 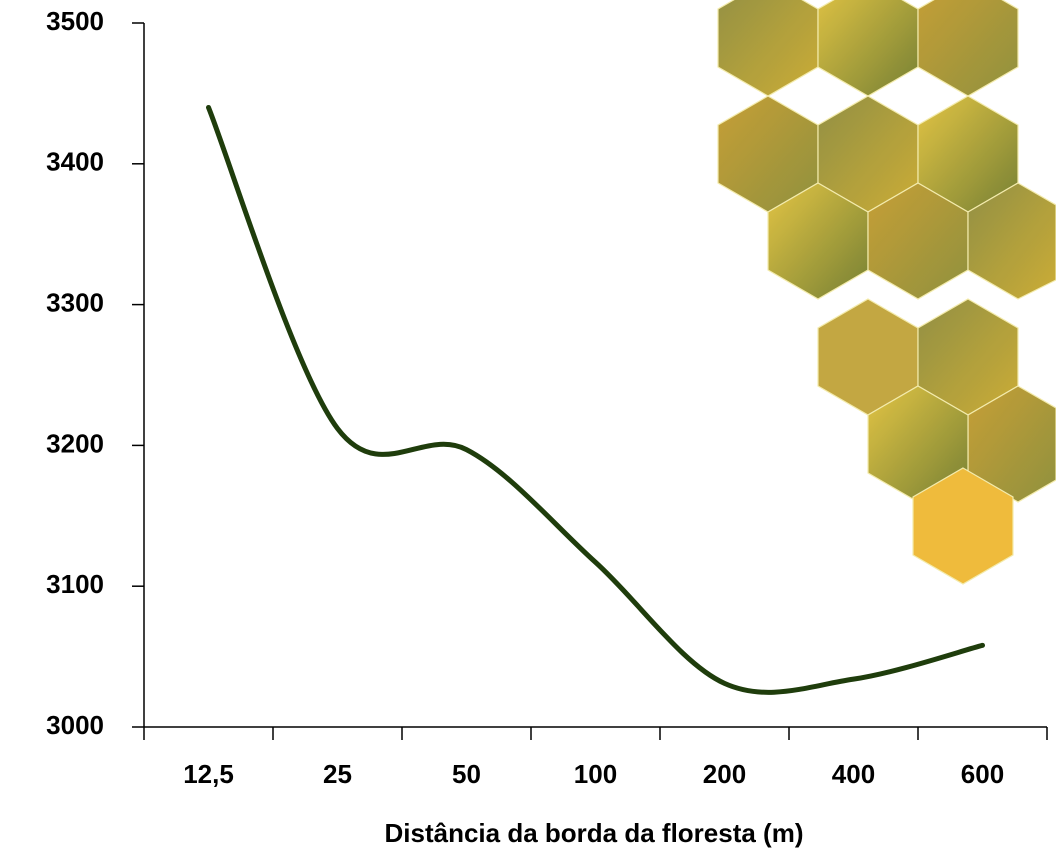 What do you see at coordinates (208, 774) in the screenshot?
I see `x-tick-label: 12,5` at bounding box center [208, 774].